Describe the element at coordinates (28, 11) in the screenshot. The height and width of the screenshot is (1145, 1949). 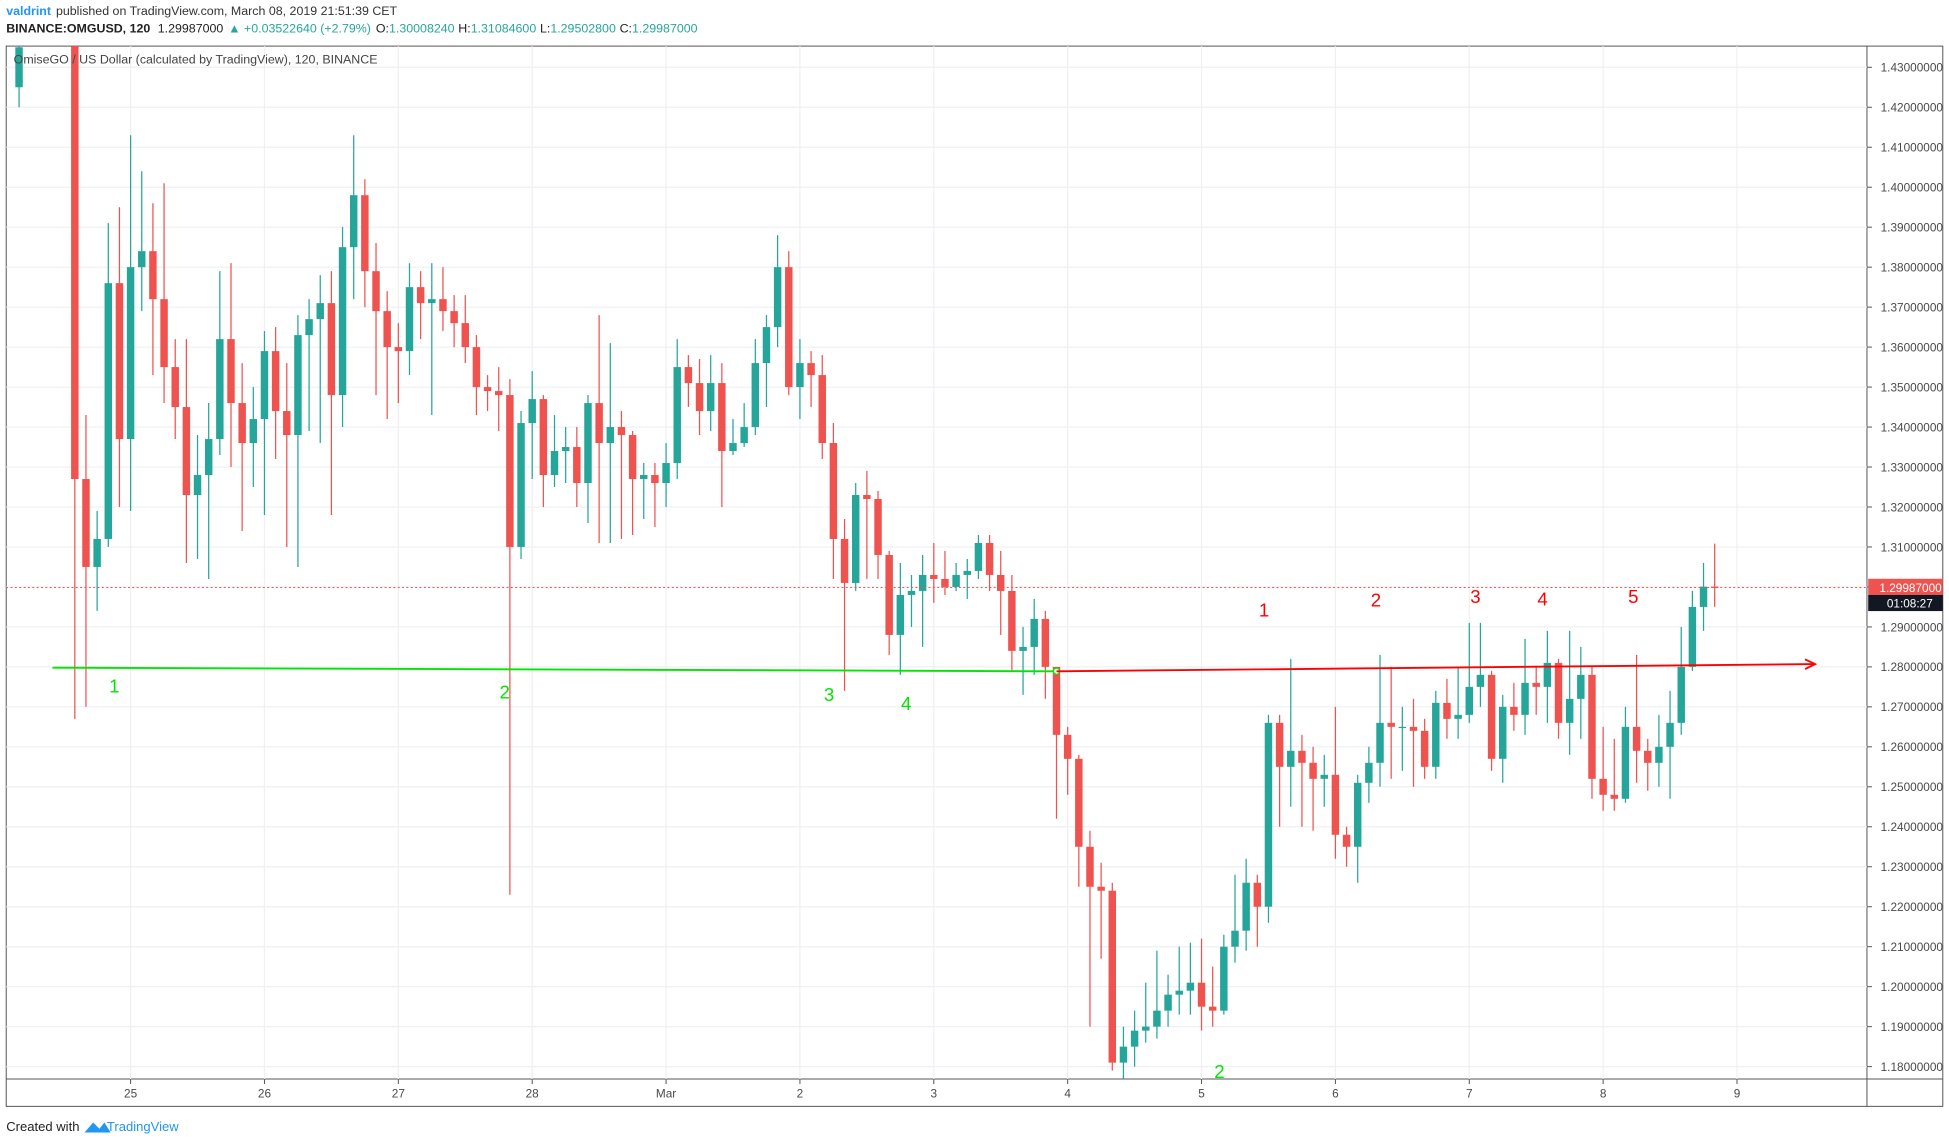
I see `author: valdrint` at that location.